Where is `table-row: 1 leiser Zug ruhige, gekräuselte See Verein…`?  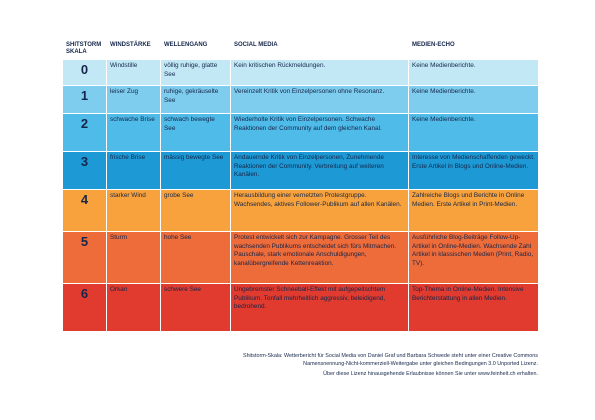 table-row: 1 leiser Zug ruhige, gekräuselte See Verein… is located at coordinates (300, 99).